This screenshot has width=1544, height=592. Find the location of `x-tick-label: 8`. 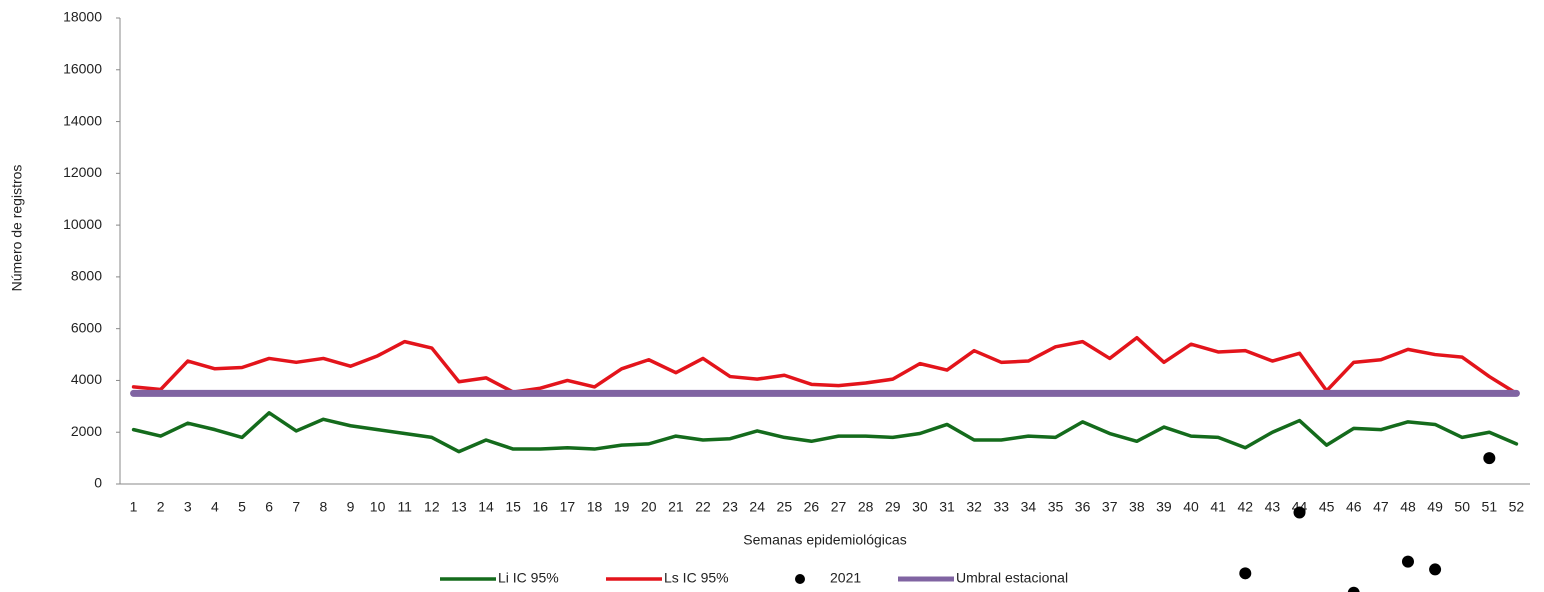

x-tick-label: 8 is located at coordinates (323, 507).